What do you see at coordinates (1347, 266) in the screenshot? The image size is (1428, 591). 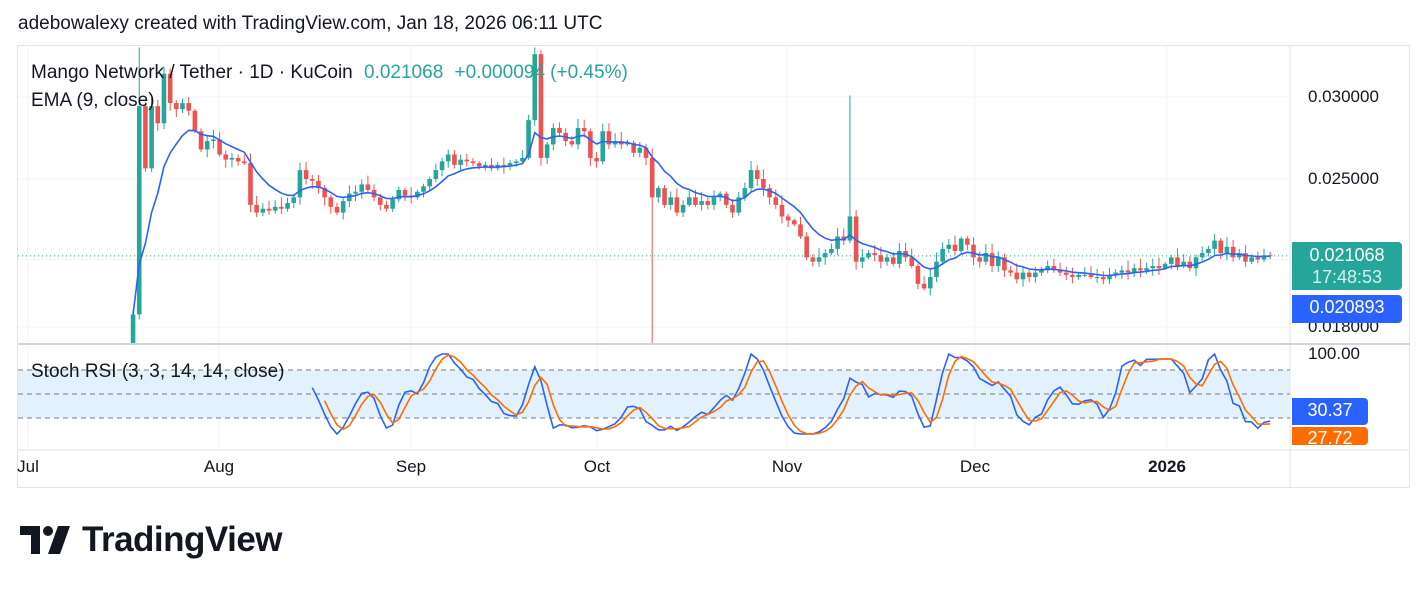 I see `last-price-badge: 0.021068 17:48:53` at bounding box center [1347, 266].